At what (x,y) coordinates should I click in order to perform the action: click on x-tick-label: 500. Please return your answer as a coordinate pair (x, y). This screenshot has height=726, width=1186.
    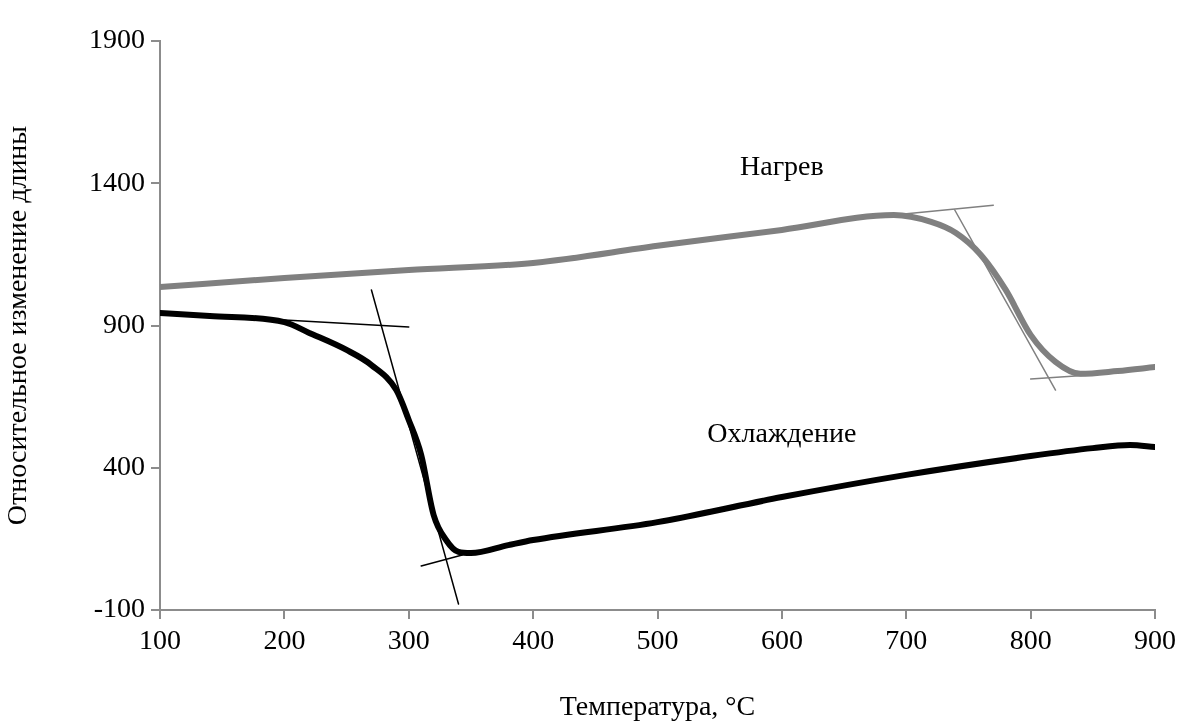
    Looking at the image, I should click on (657, 640).